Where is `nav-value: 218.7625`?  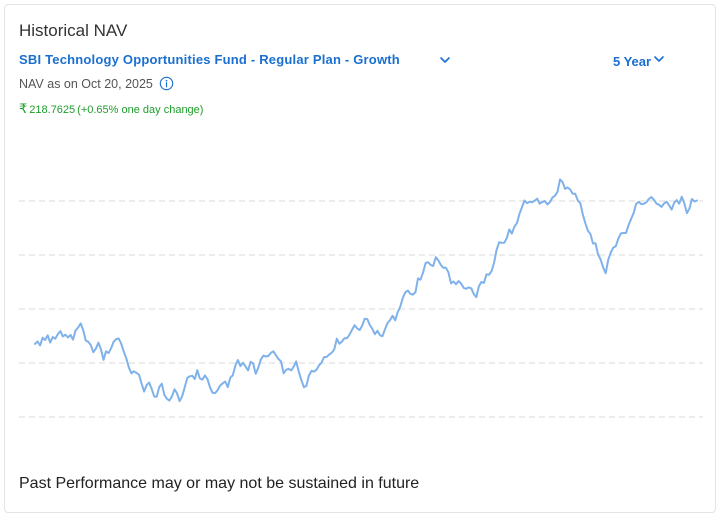 nav-value: 218.7625 is located at coordinates (52, 110).